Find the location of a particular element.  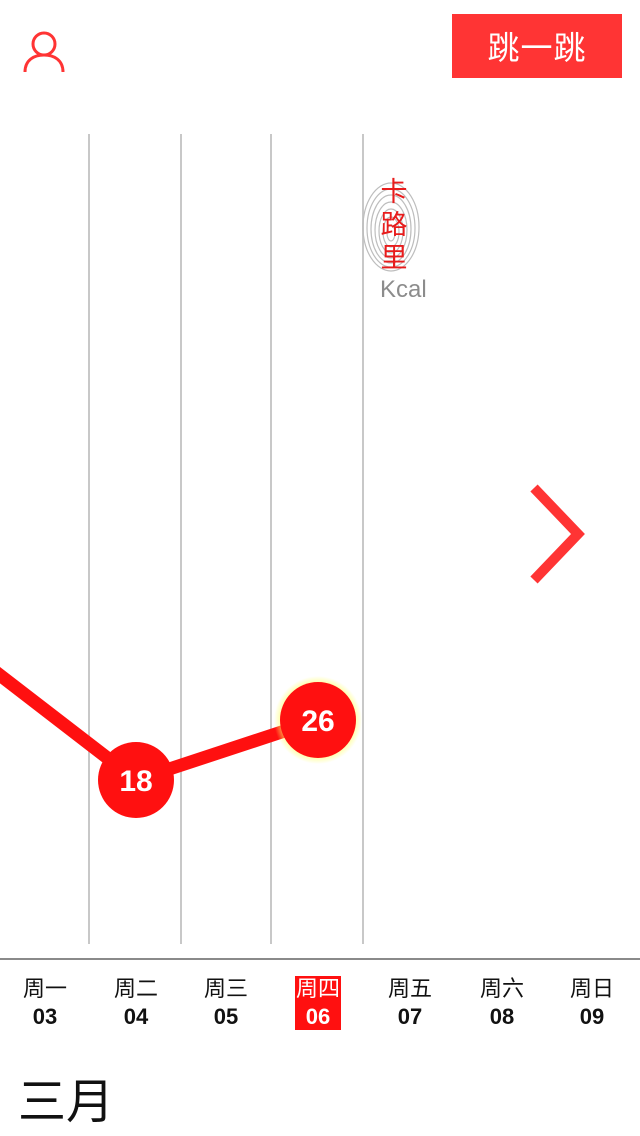

day-date: 06 is located at coordinates (318, 1016).